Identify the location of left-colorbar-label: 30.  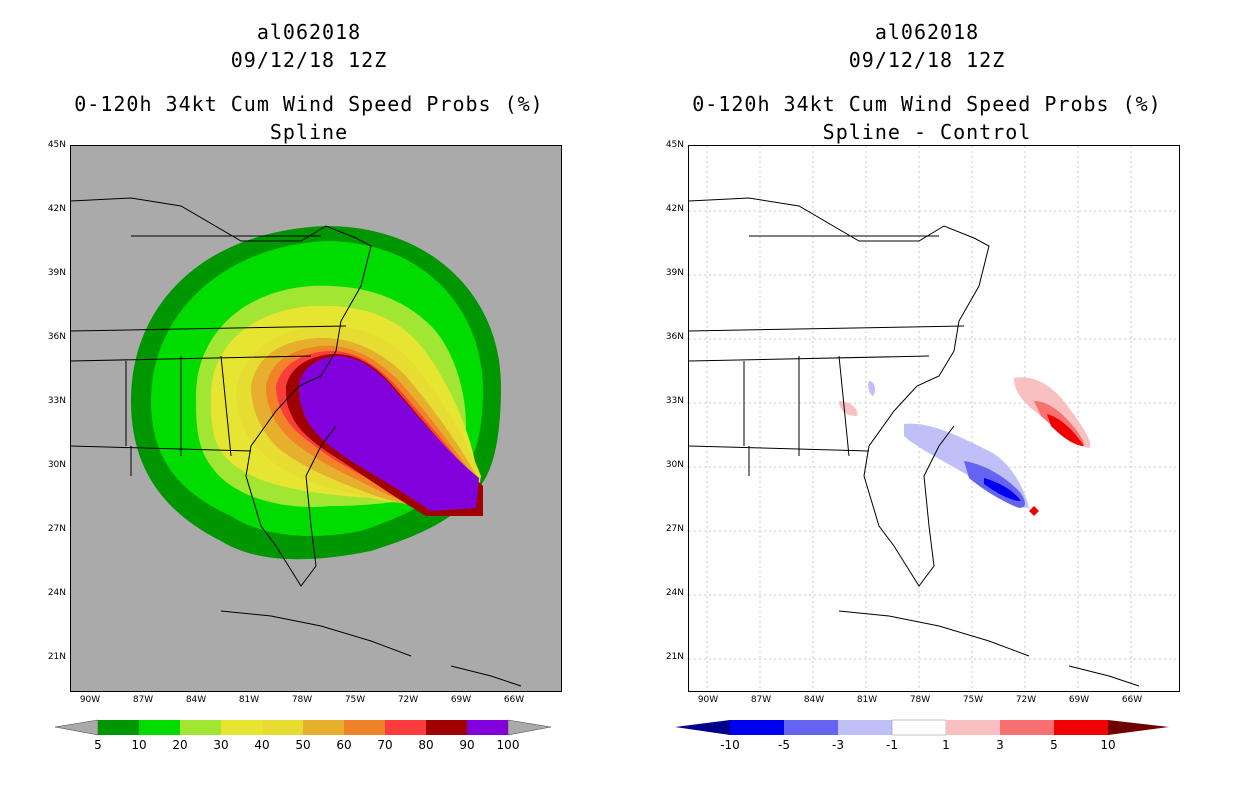
(221, 745).